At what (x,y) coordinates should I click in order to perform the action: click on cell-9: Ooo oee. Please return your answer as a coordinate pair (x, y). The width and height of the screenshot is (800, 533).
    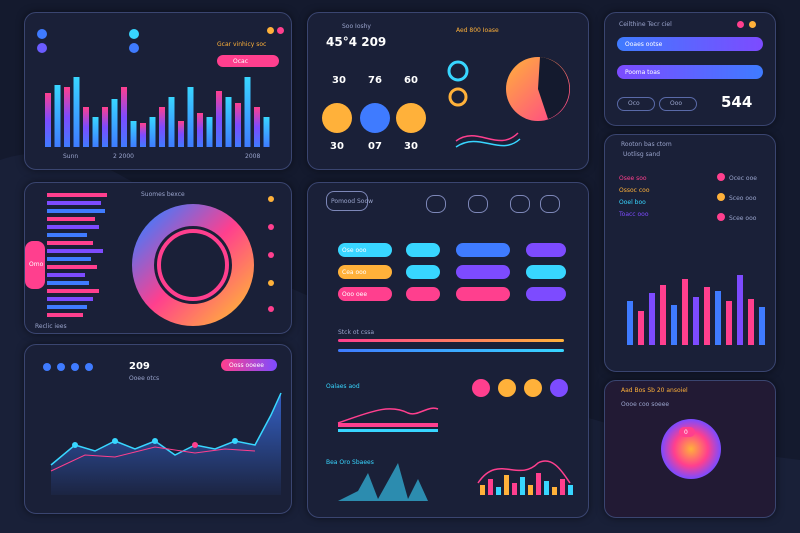
    Looking at the image, I should click on (365, 294).